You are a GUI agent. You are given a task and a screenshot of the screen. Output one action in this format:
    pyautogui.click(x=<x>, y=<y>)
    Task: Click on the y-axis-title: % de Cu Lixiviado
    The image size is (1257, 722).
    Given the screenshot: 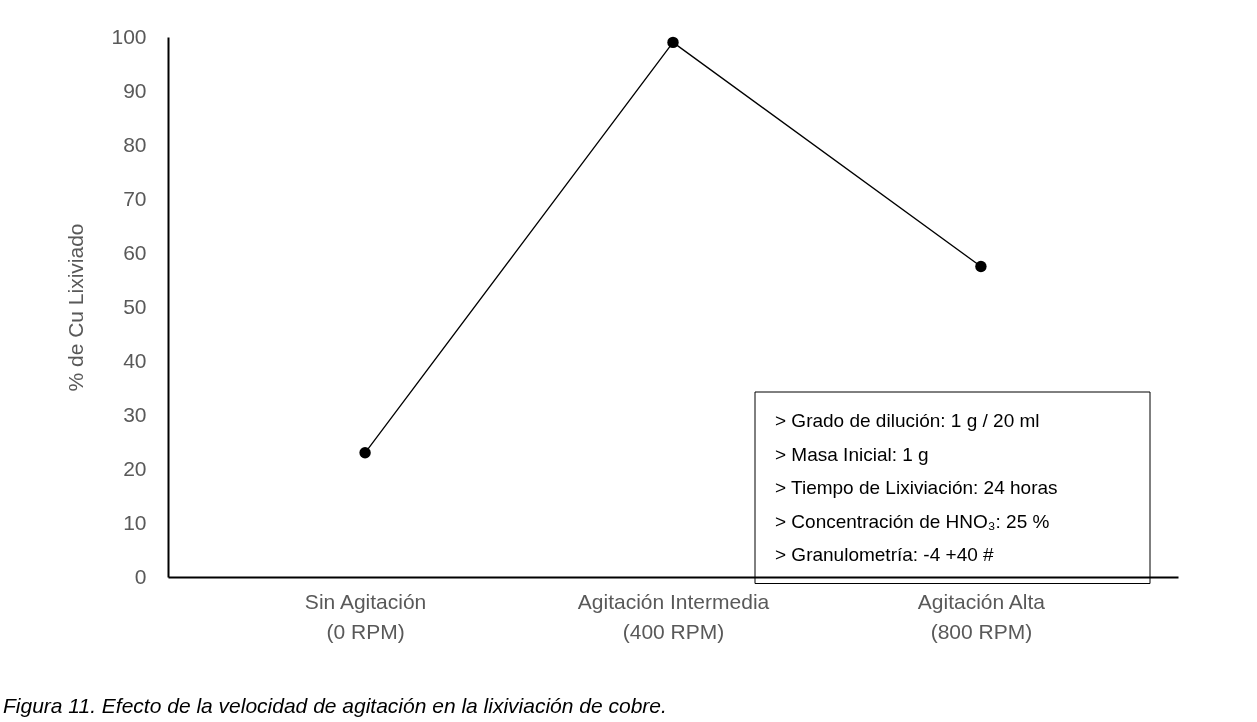 What is the action you would take?
    pyautogui.click(x=76, y=307)
    